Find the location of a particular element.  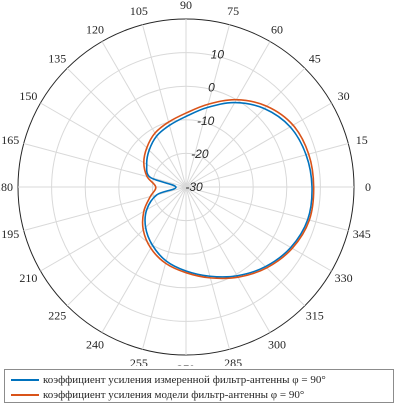

legend-swatch-measured is located at coordinates (25, 379).